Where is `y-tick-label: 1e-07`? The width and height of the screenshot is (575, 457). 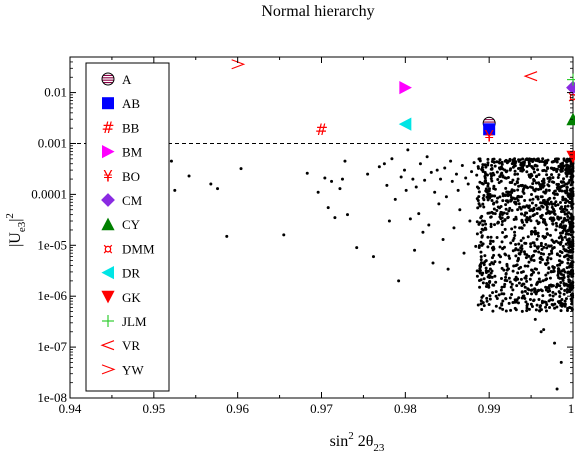
y-tick-label: 1e-07 is located at coordinates (52, 346).